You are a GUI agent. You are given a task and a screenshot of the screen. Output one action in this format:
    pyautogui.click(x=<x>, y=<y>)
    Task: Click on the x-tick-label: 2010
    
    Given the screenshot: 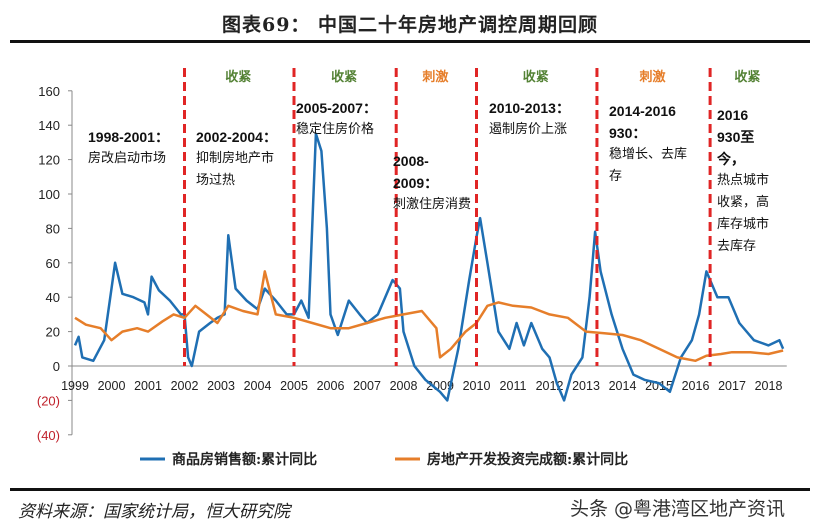 What is the action you would take?
    pyautogui.click(x=477, y=386)
    